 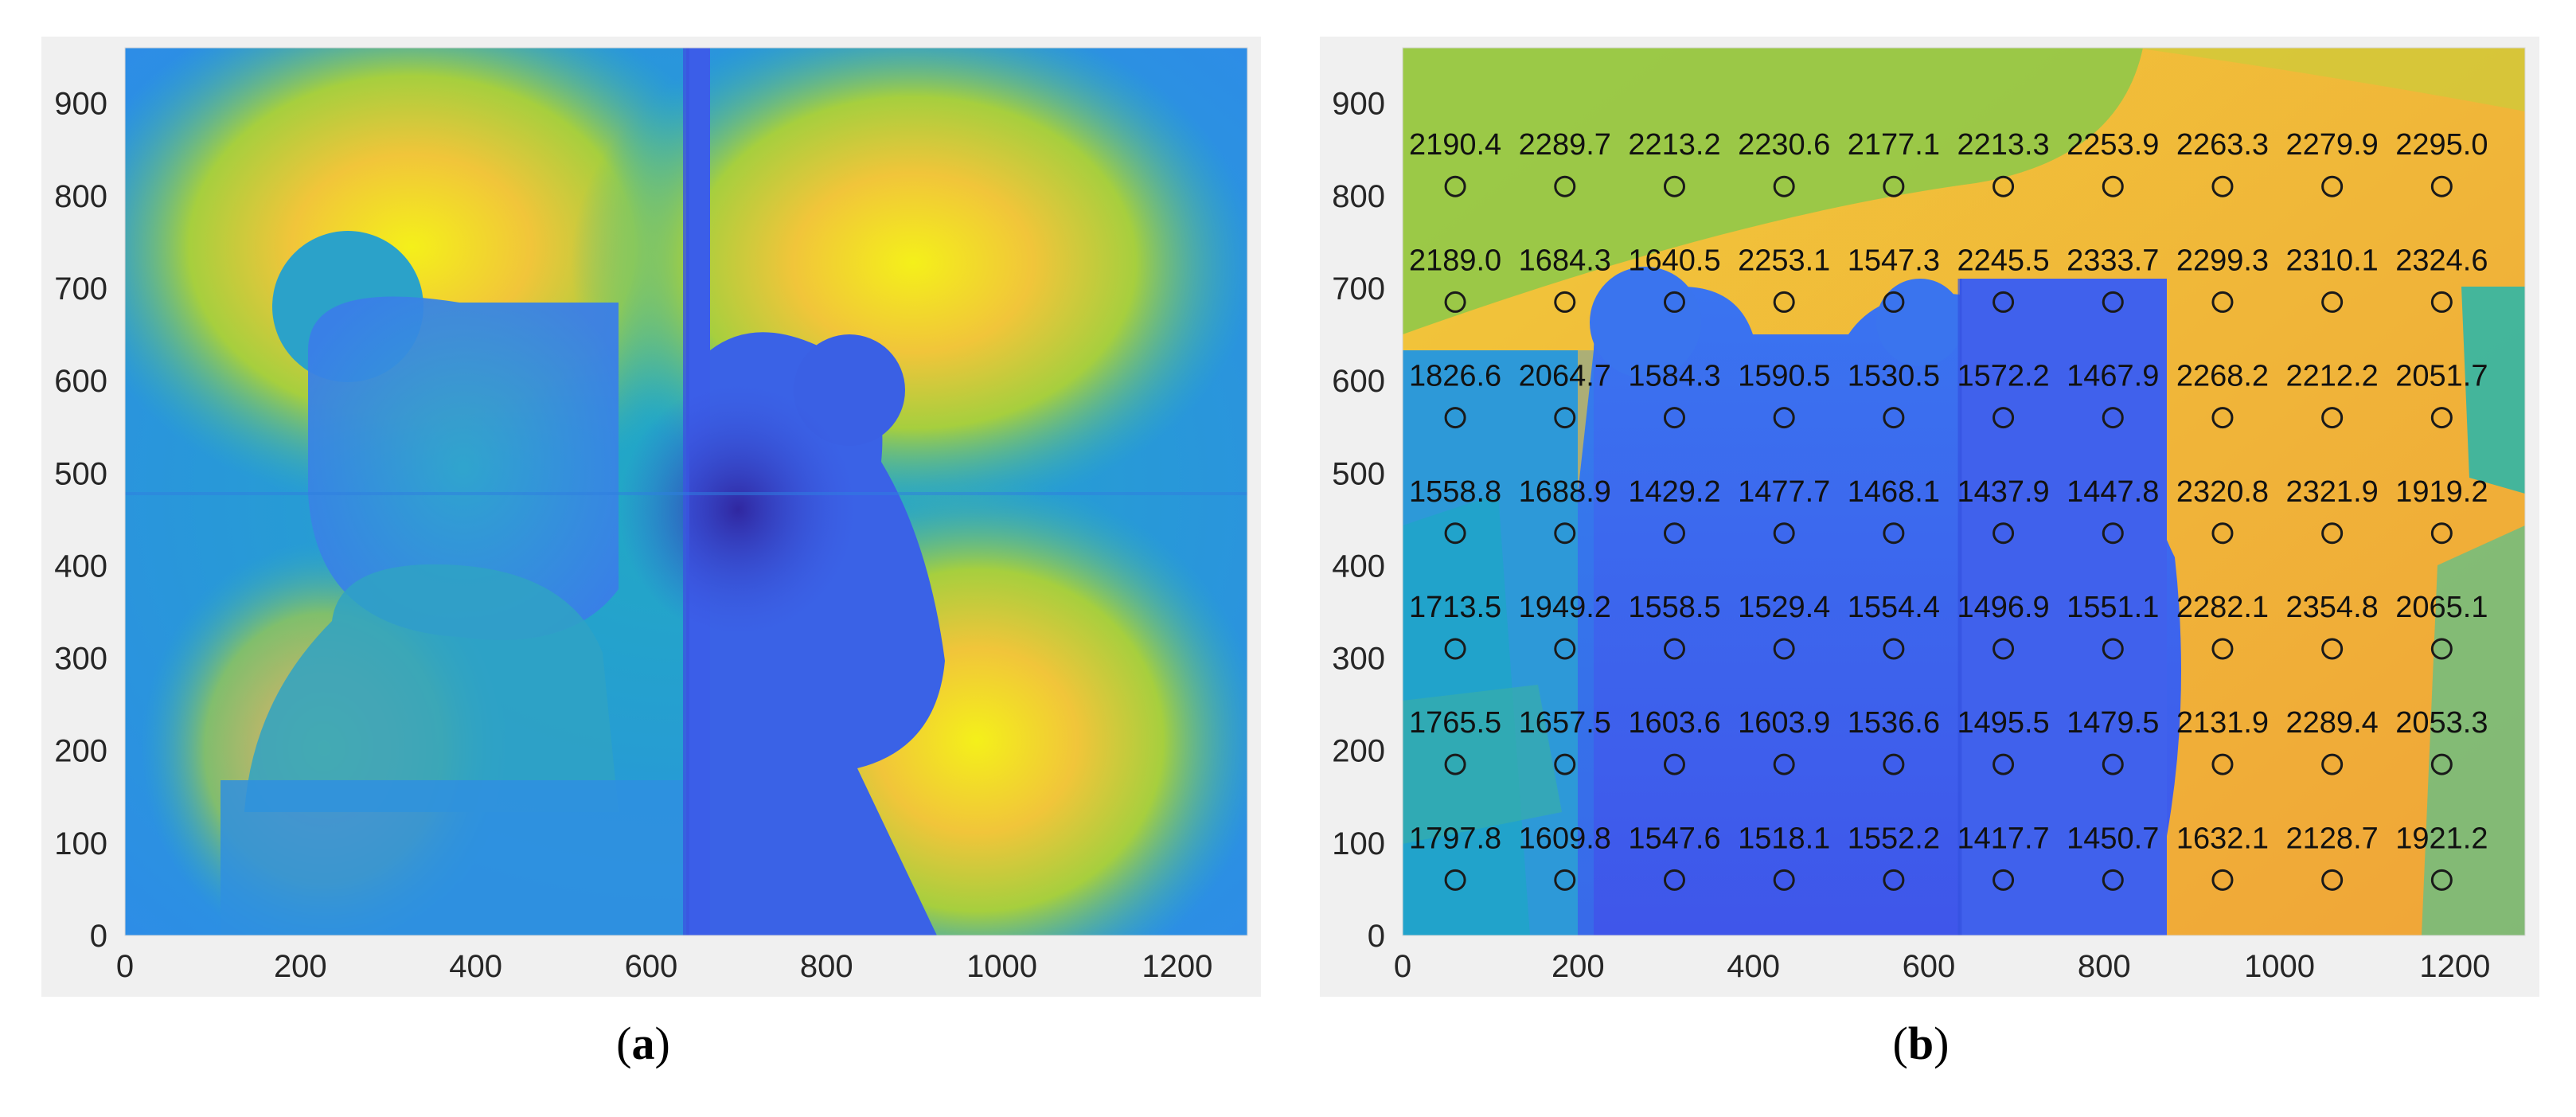 What do you see at coordinates (2454, 966) in the screenshot?
I see `panel-b-x-tick-label: 1200` at bounding box center [2454, 966].